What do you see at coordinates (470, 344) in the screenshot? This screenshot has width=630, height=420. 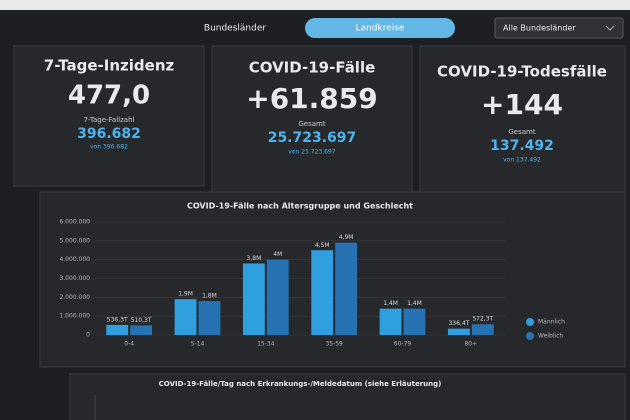 I see `x-tick-label: 80+` at bounding box center [470, 344].